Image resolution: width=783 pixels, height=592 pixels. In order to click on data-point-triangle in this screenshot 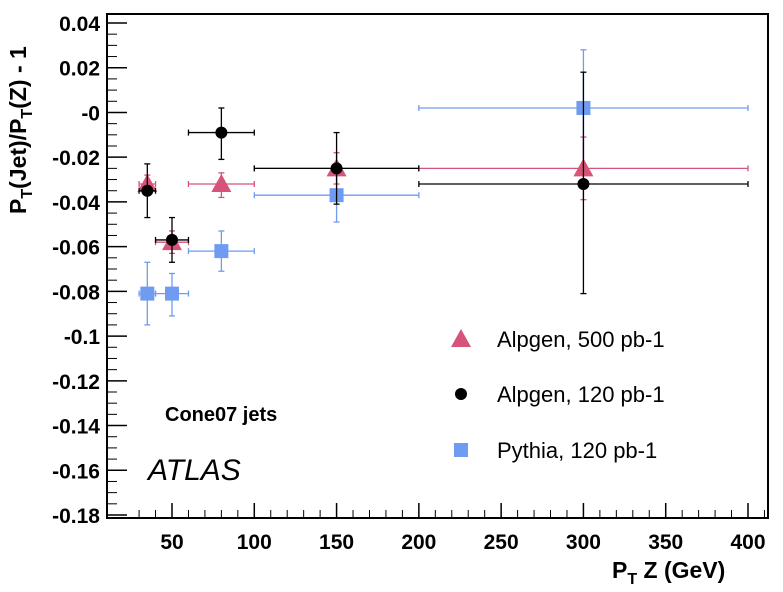, I will do `click(221, 183)`.